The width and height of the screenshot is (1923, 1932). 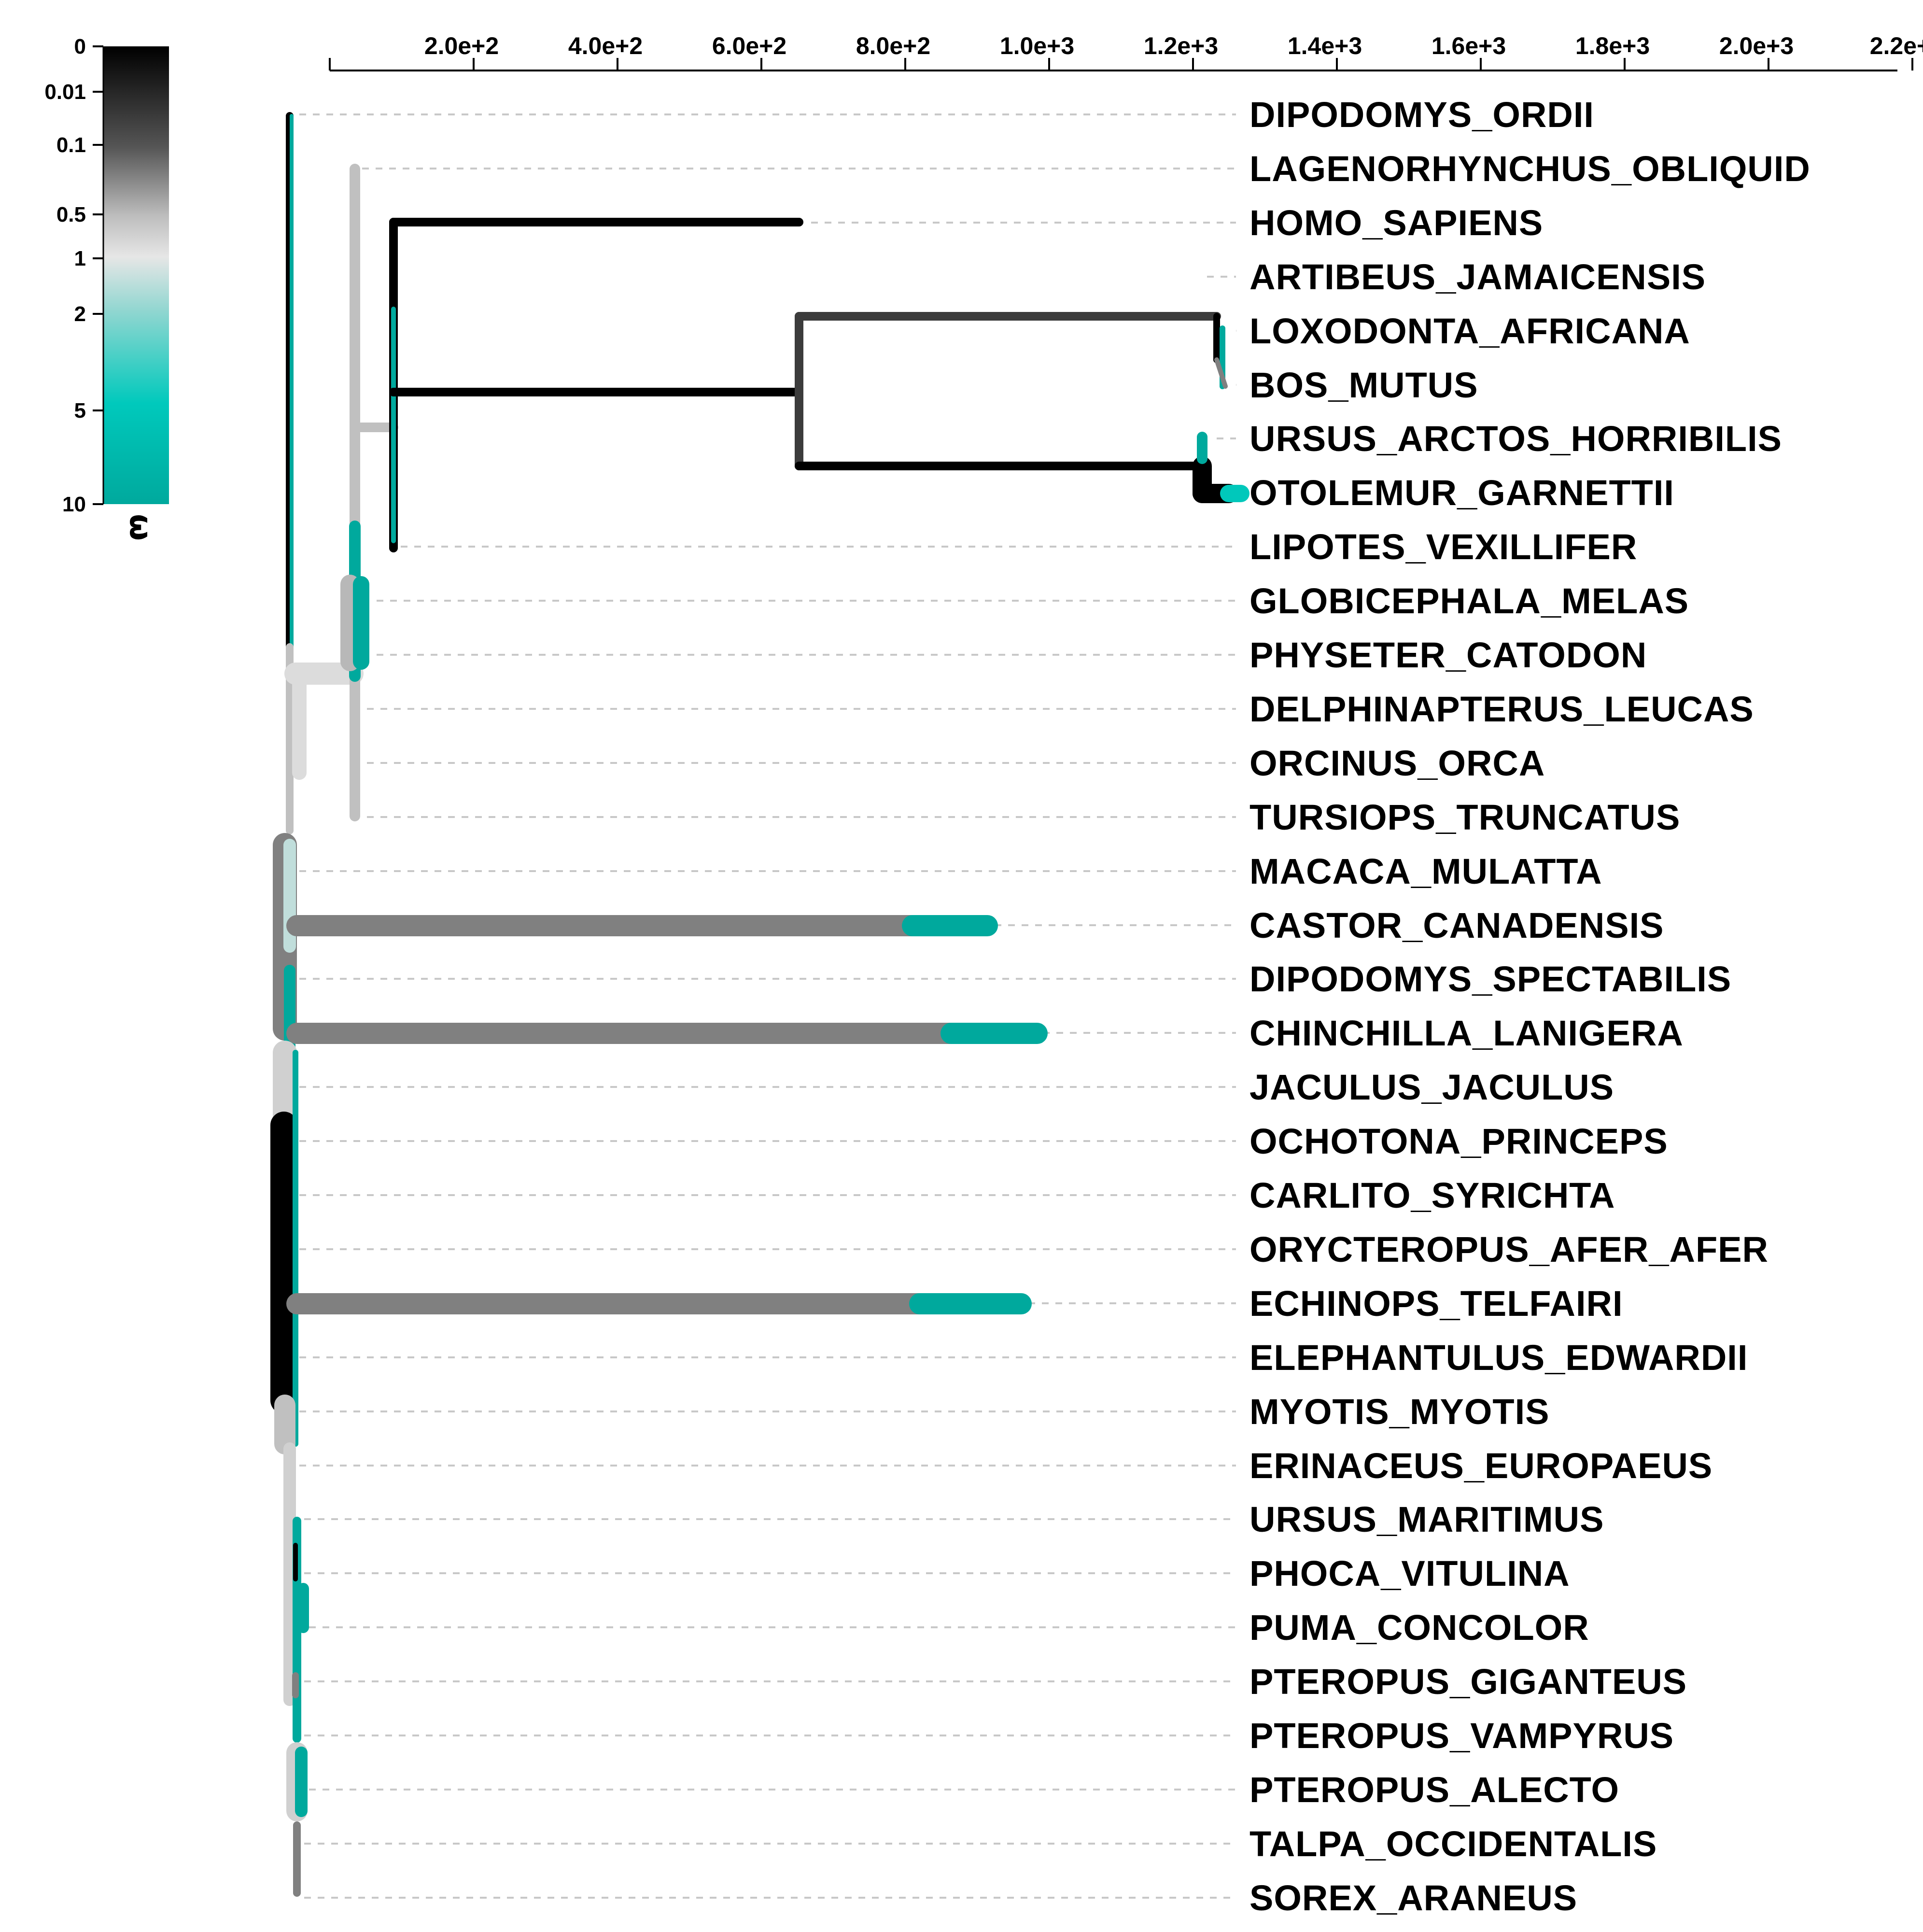 I want to click on omega-legend-ticks: 0 0.01 0.1 0.5 1 2 5 10, so click(x=74, y=275).